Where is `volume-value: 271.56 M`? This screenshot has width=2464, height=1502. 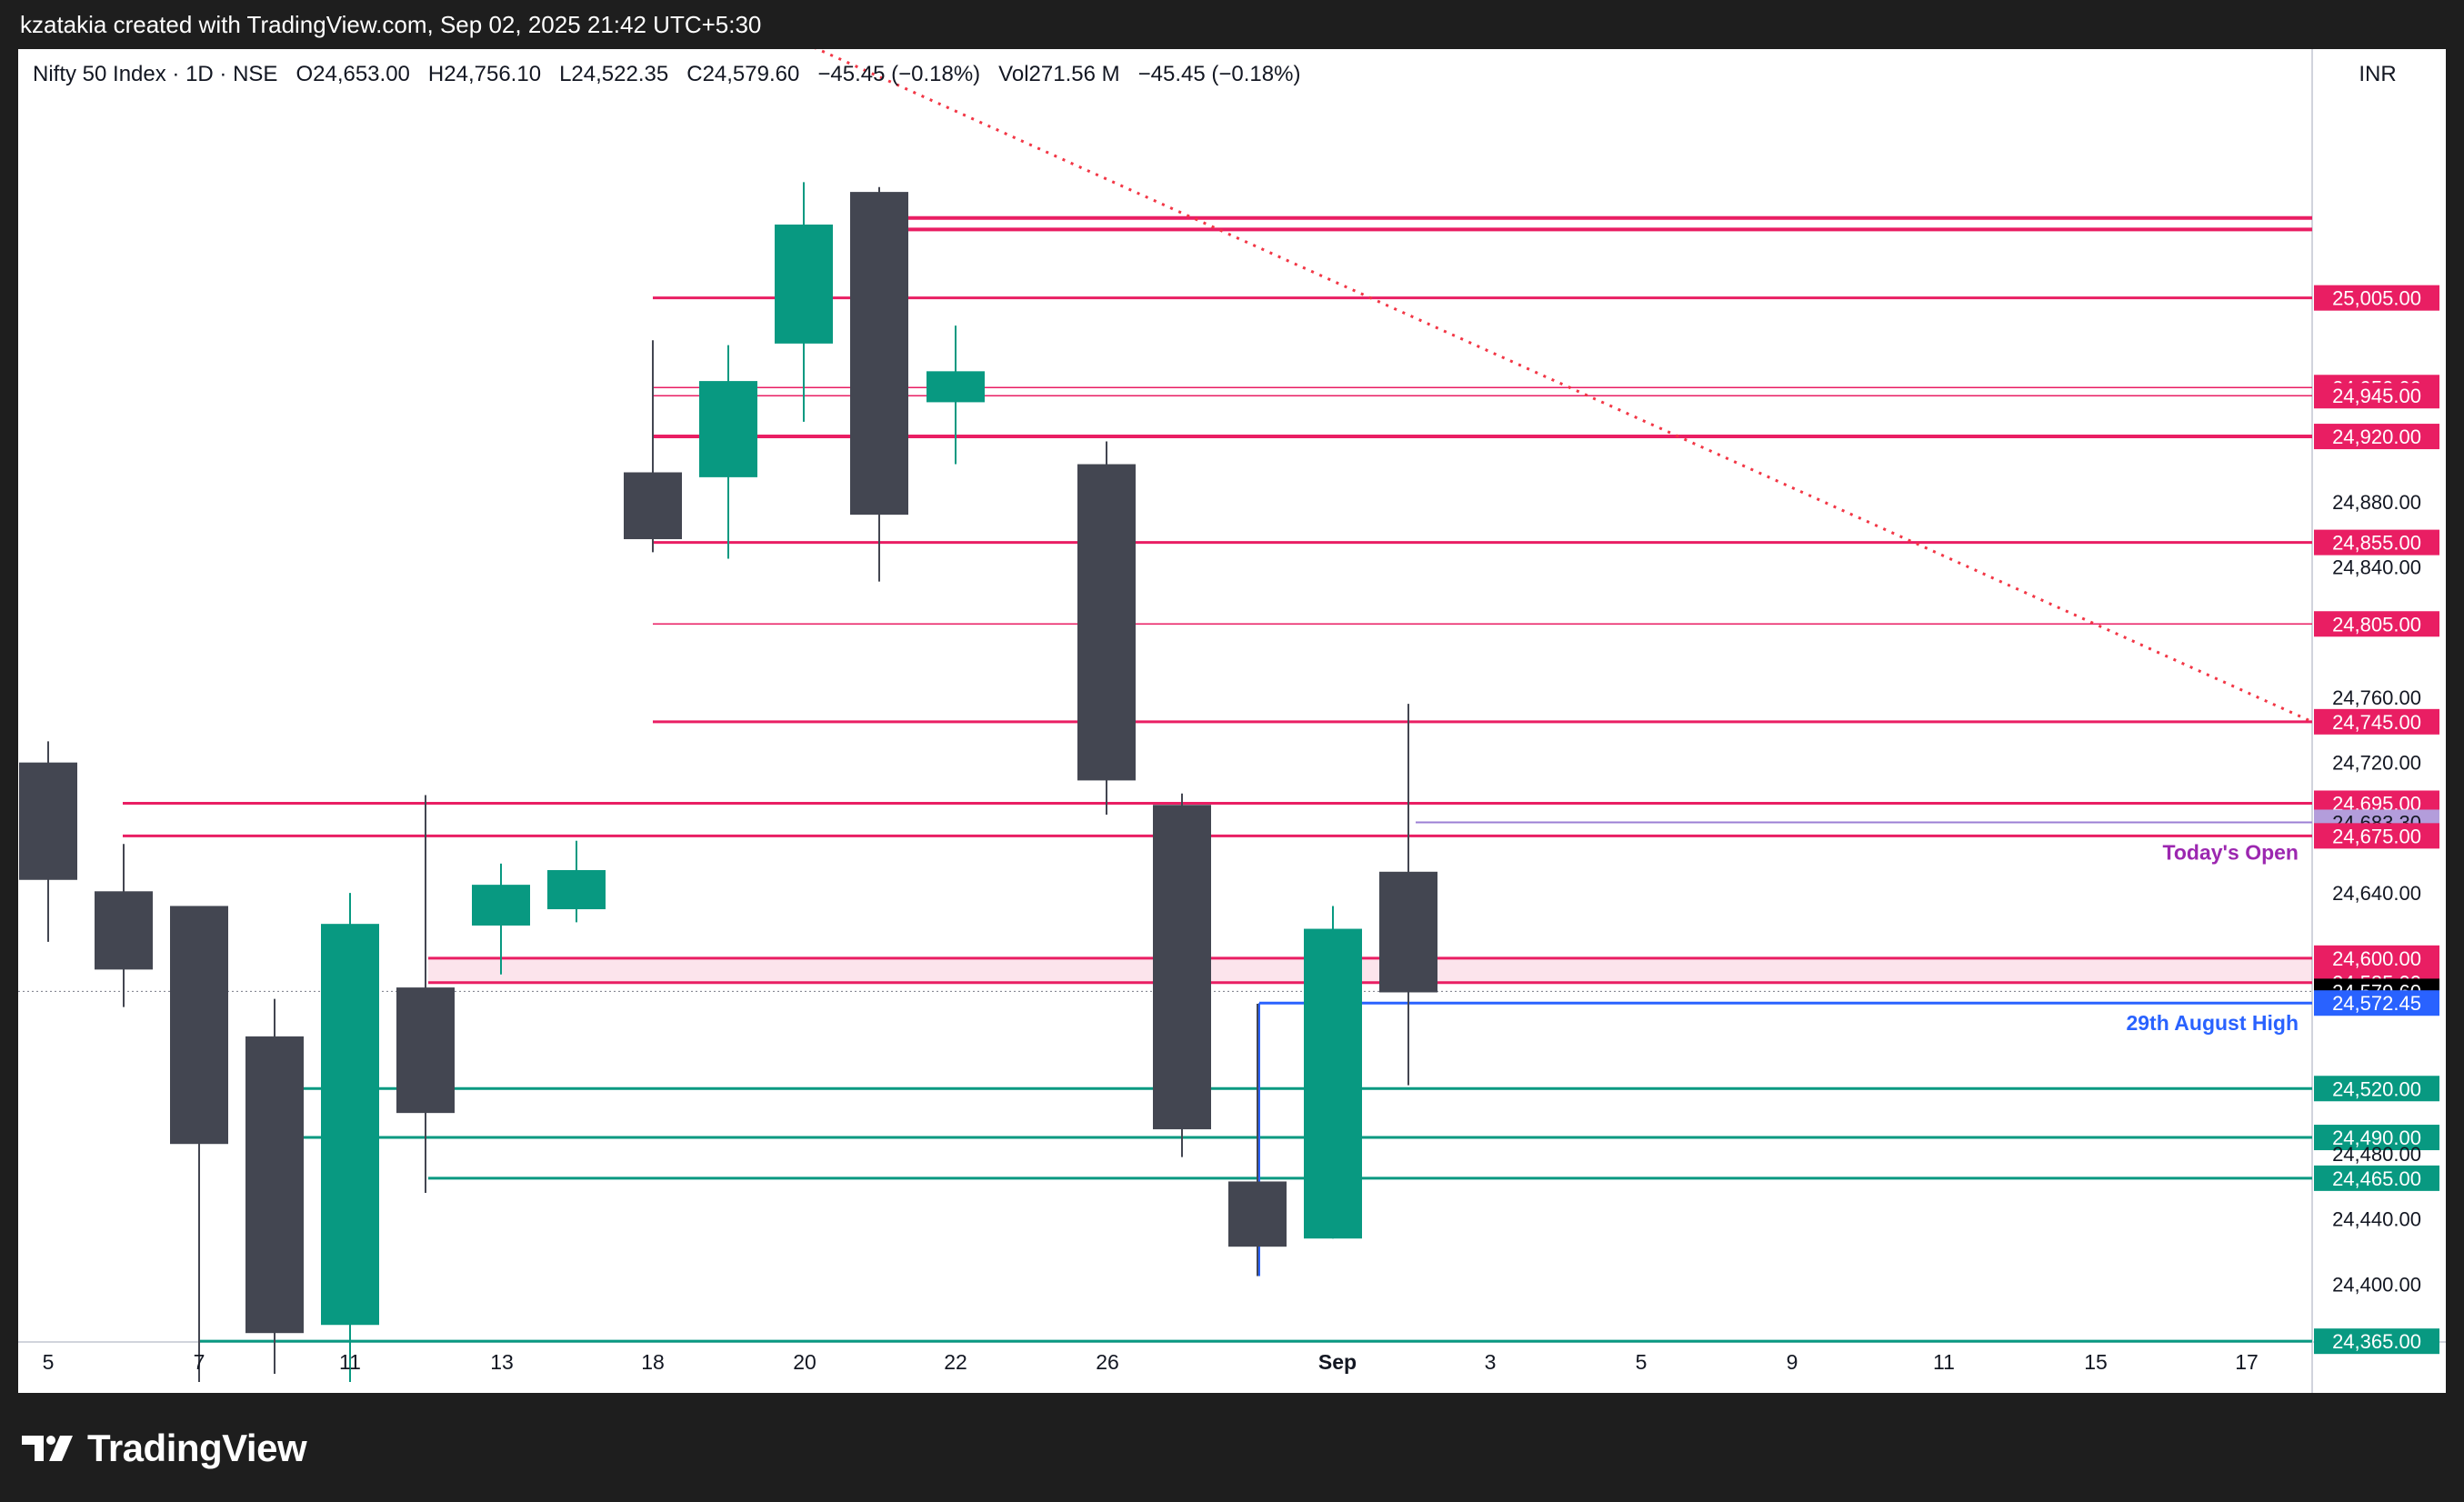 volume-value: 271.56 M is located at coordinates (1074, 74).